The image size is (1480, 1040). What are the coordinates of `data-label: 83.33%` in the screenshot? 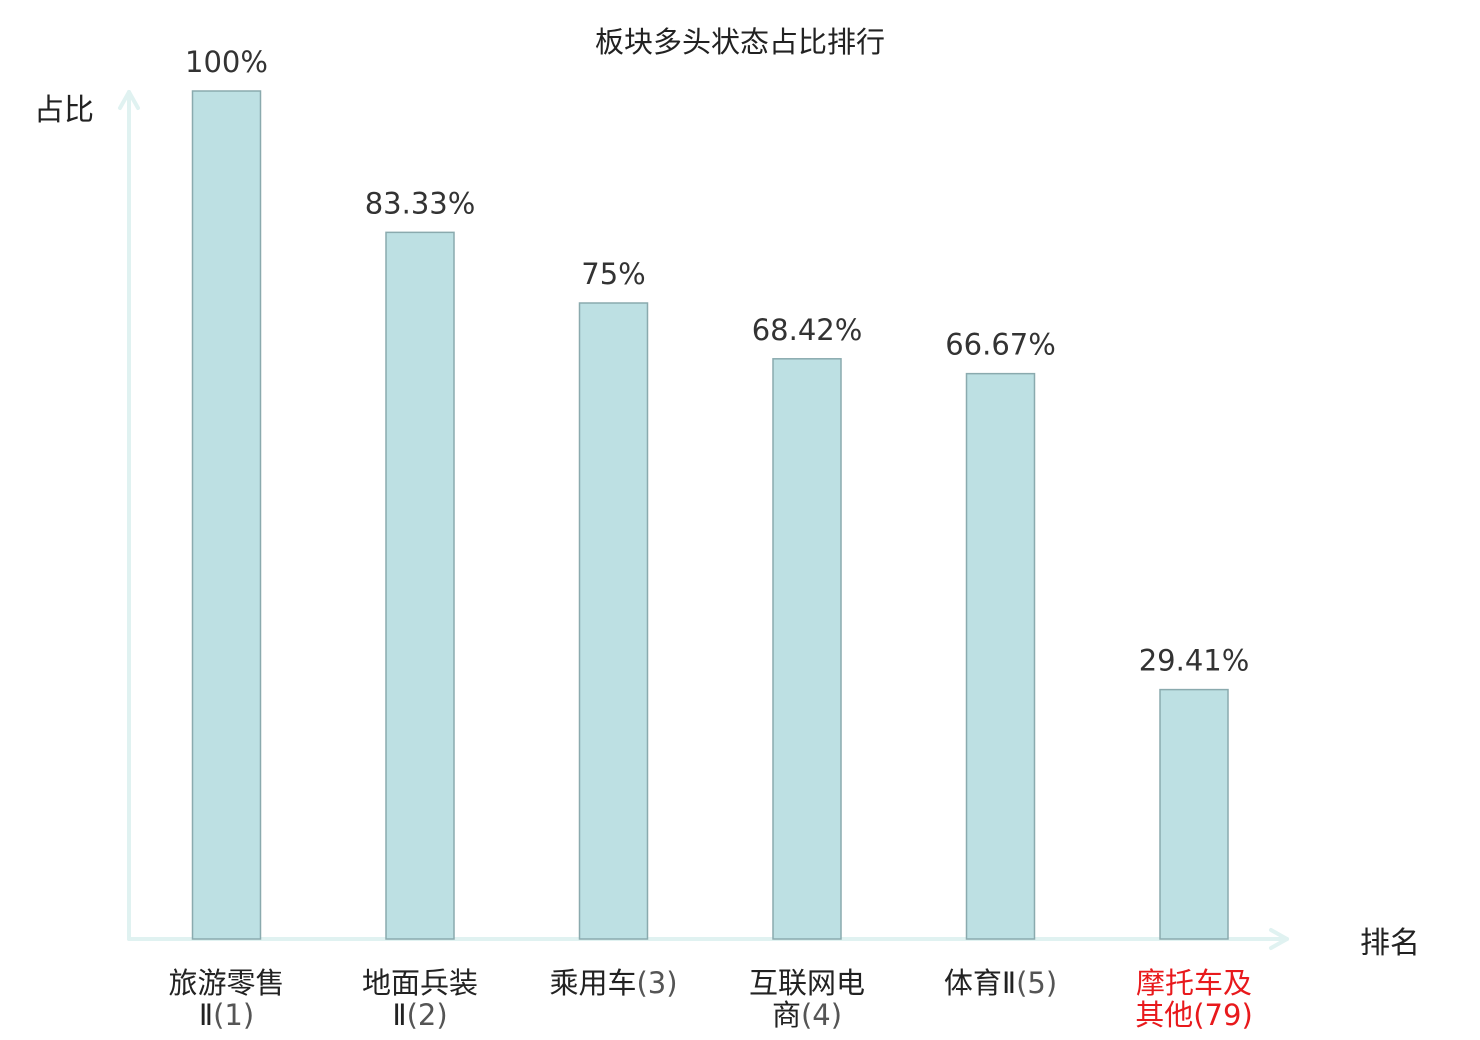 It's located at (420, 203).